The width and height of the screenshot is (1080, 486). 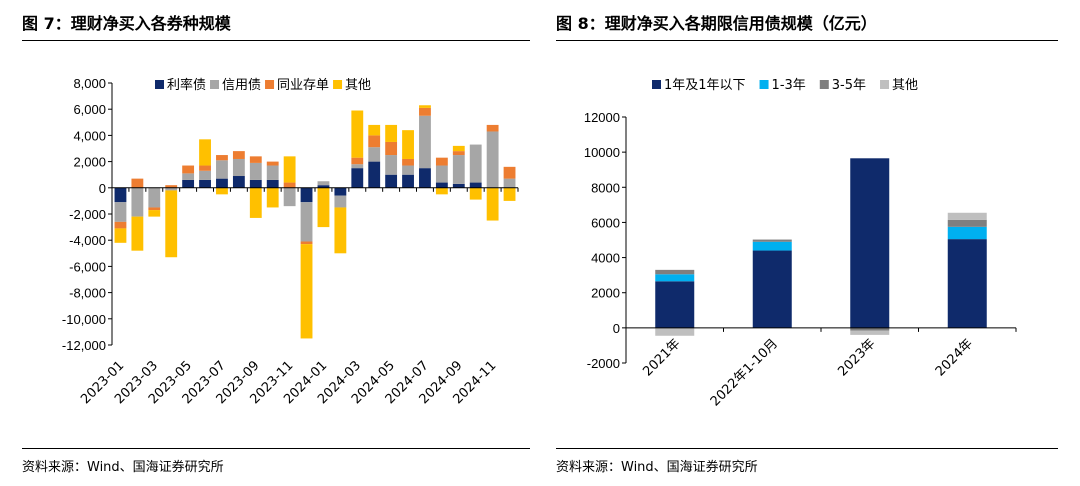 I want to click on right-source-note: 资料来源：Wind、国海证券研究所, so click(x=657, y=467).